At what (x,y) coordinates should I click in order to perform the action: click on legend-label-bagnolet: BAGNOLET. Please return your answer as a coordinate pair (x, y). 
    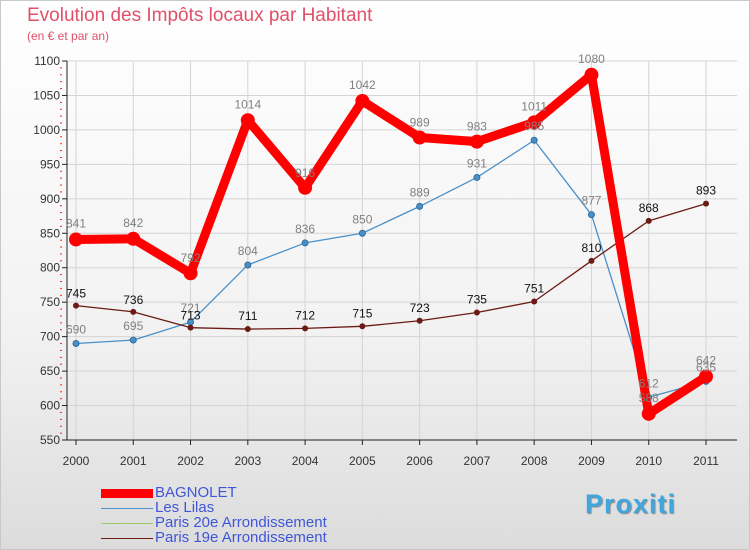
    Looking at the image, I should click on (196, 492).